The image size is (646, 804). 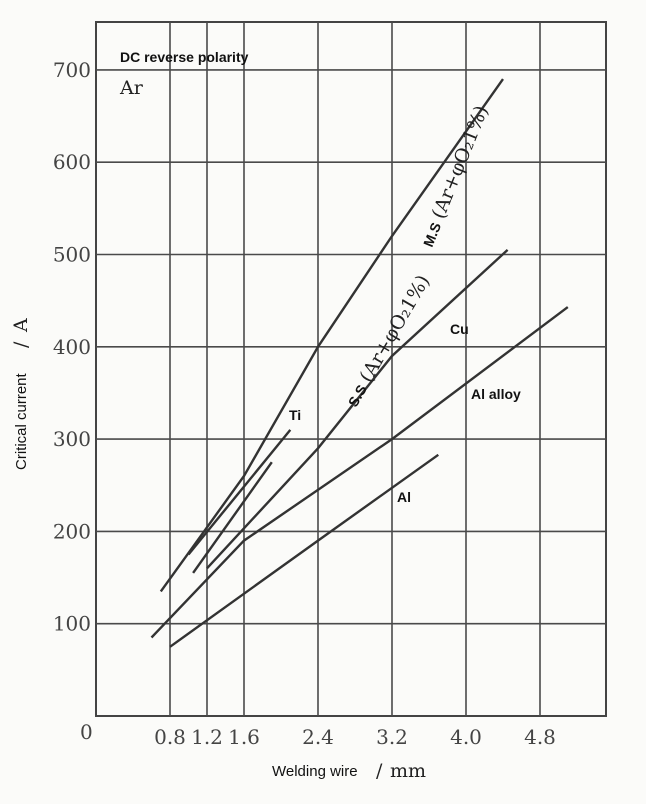 What do you see at coordinates (131, 88) in the screenshot?
I see `annotation-gas-text: Ar` at bounding box center [131, 88].